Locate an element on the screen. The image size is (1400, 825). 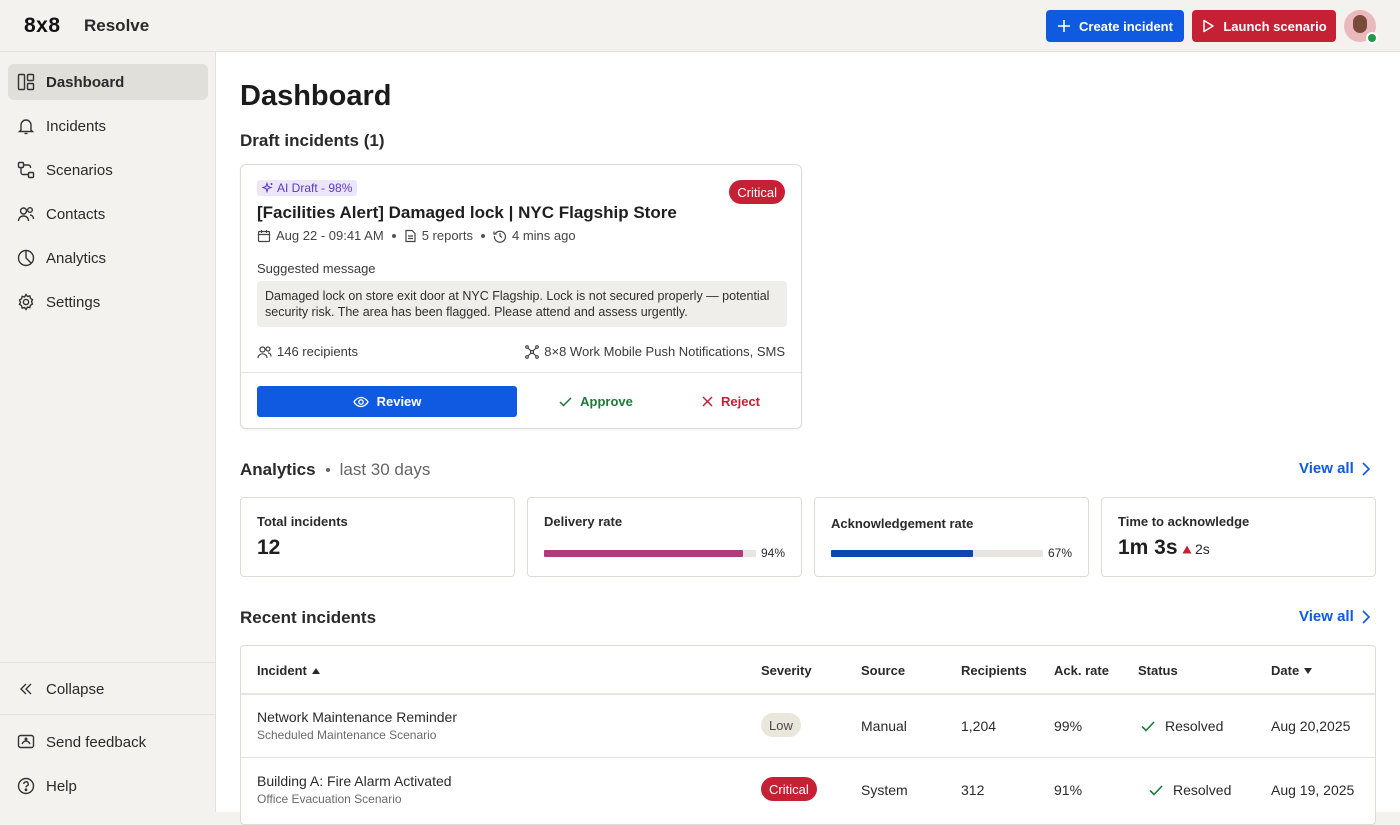
collapse-label: Collapse is located at coordinates (75, 689).